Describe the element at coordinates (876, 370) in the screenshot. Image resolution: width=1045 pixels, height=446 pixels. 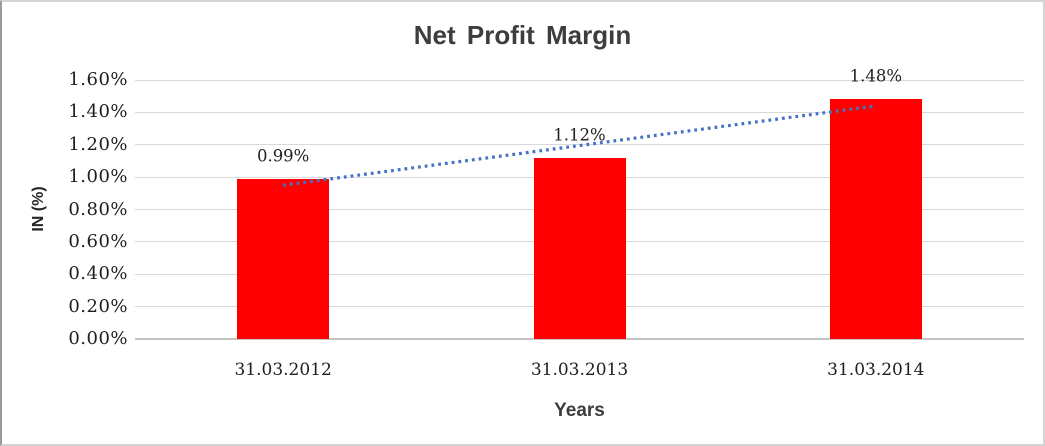
I see `x-tick-label: 31.03.2014` at that location.